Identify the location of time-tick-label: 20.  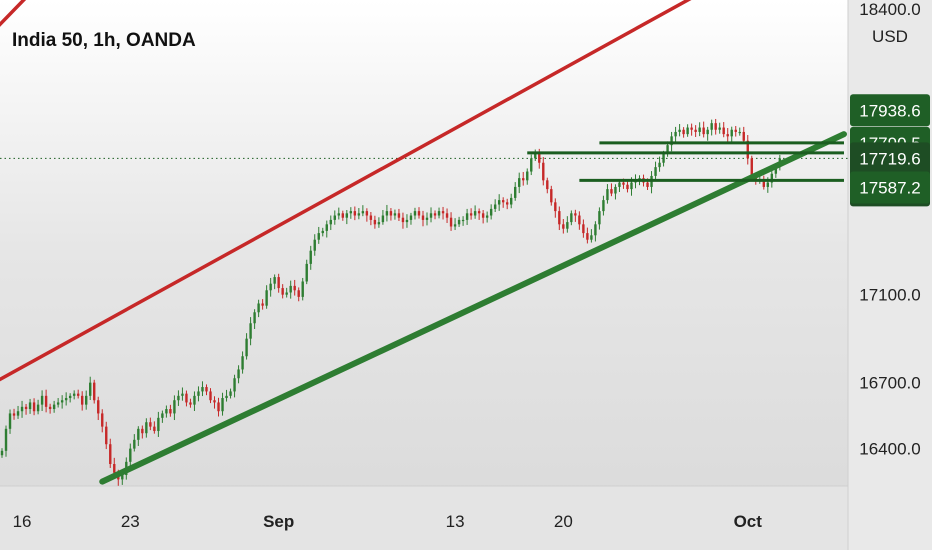
(563, 521).